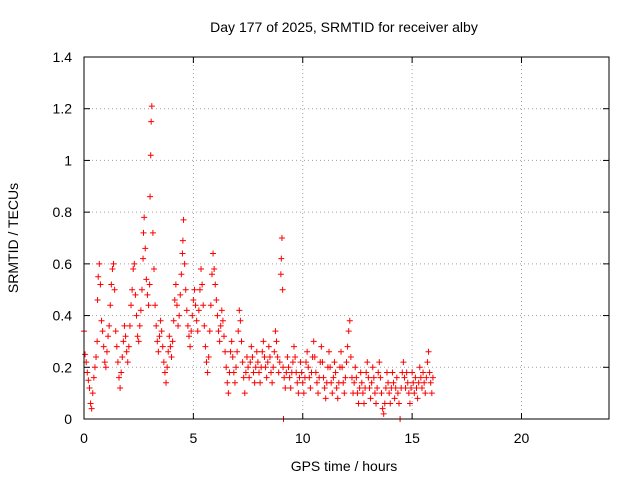 The height and width of the screenshot is (480, 640). Describe the element at coordinates (344, 466) in the screenshot. I see `x-axis-label: GPS time / hours` at that location.